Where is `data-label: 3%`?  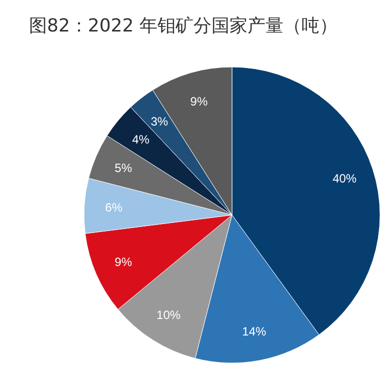
data-label: 3% is located at coordinates (159, 121).